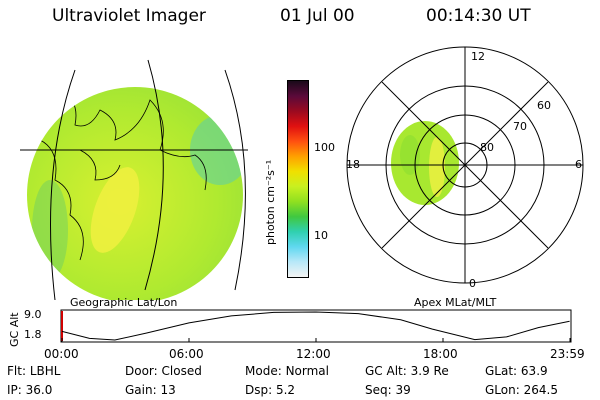 This screenshot has height=400, width=600. What do you see at coordinates (472, 283) in the screenshot?
I see `mlt-label-0: 0` at bounding box center [472, 283].